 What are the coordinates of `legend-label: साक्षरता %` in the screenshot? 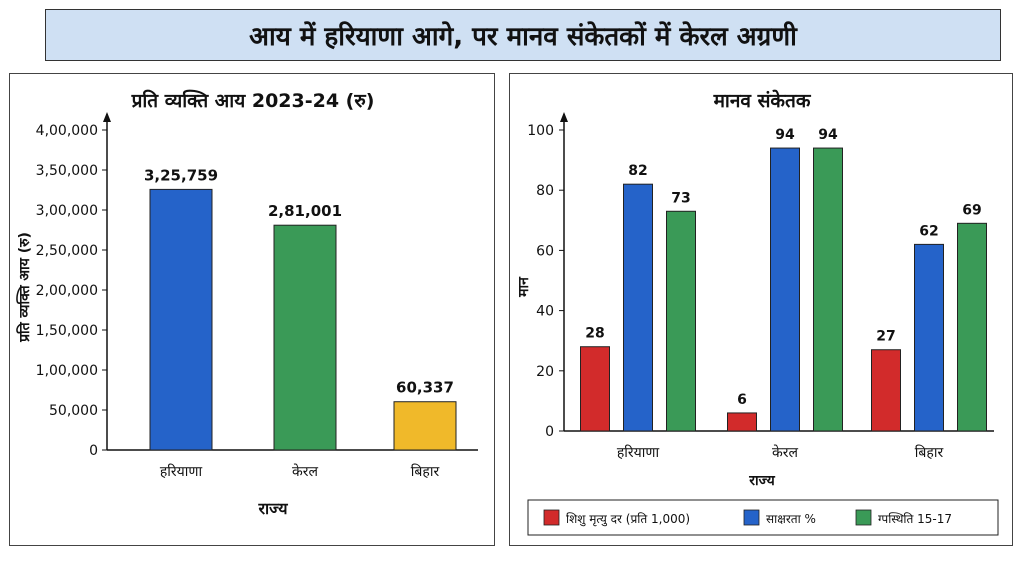 It's located at (791, 519).